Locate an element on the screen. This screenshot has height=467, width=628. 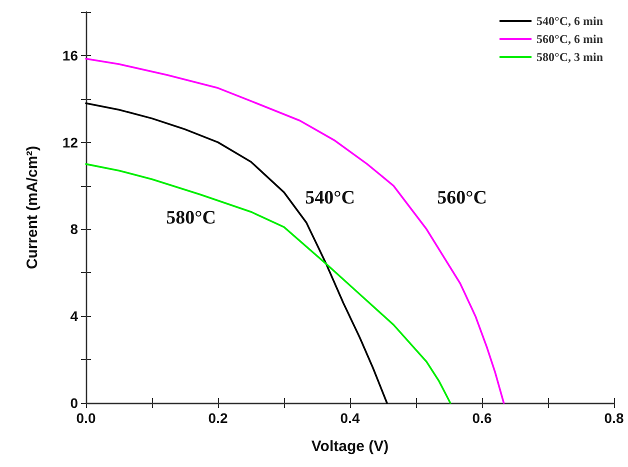
x-tick-label: 0.6 is located at coordinates (482, 418).